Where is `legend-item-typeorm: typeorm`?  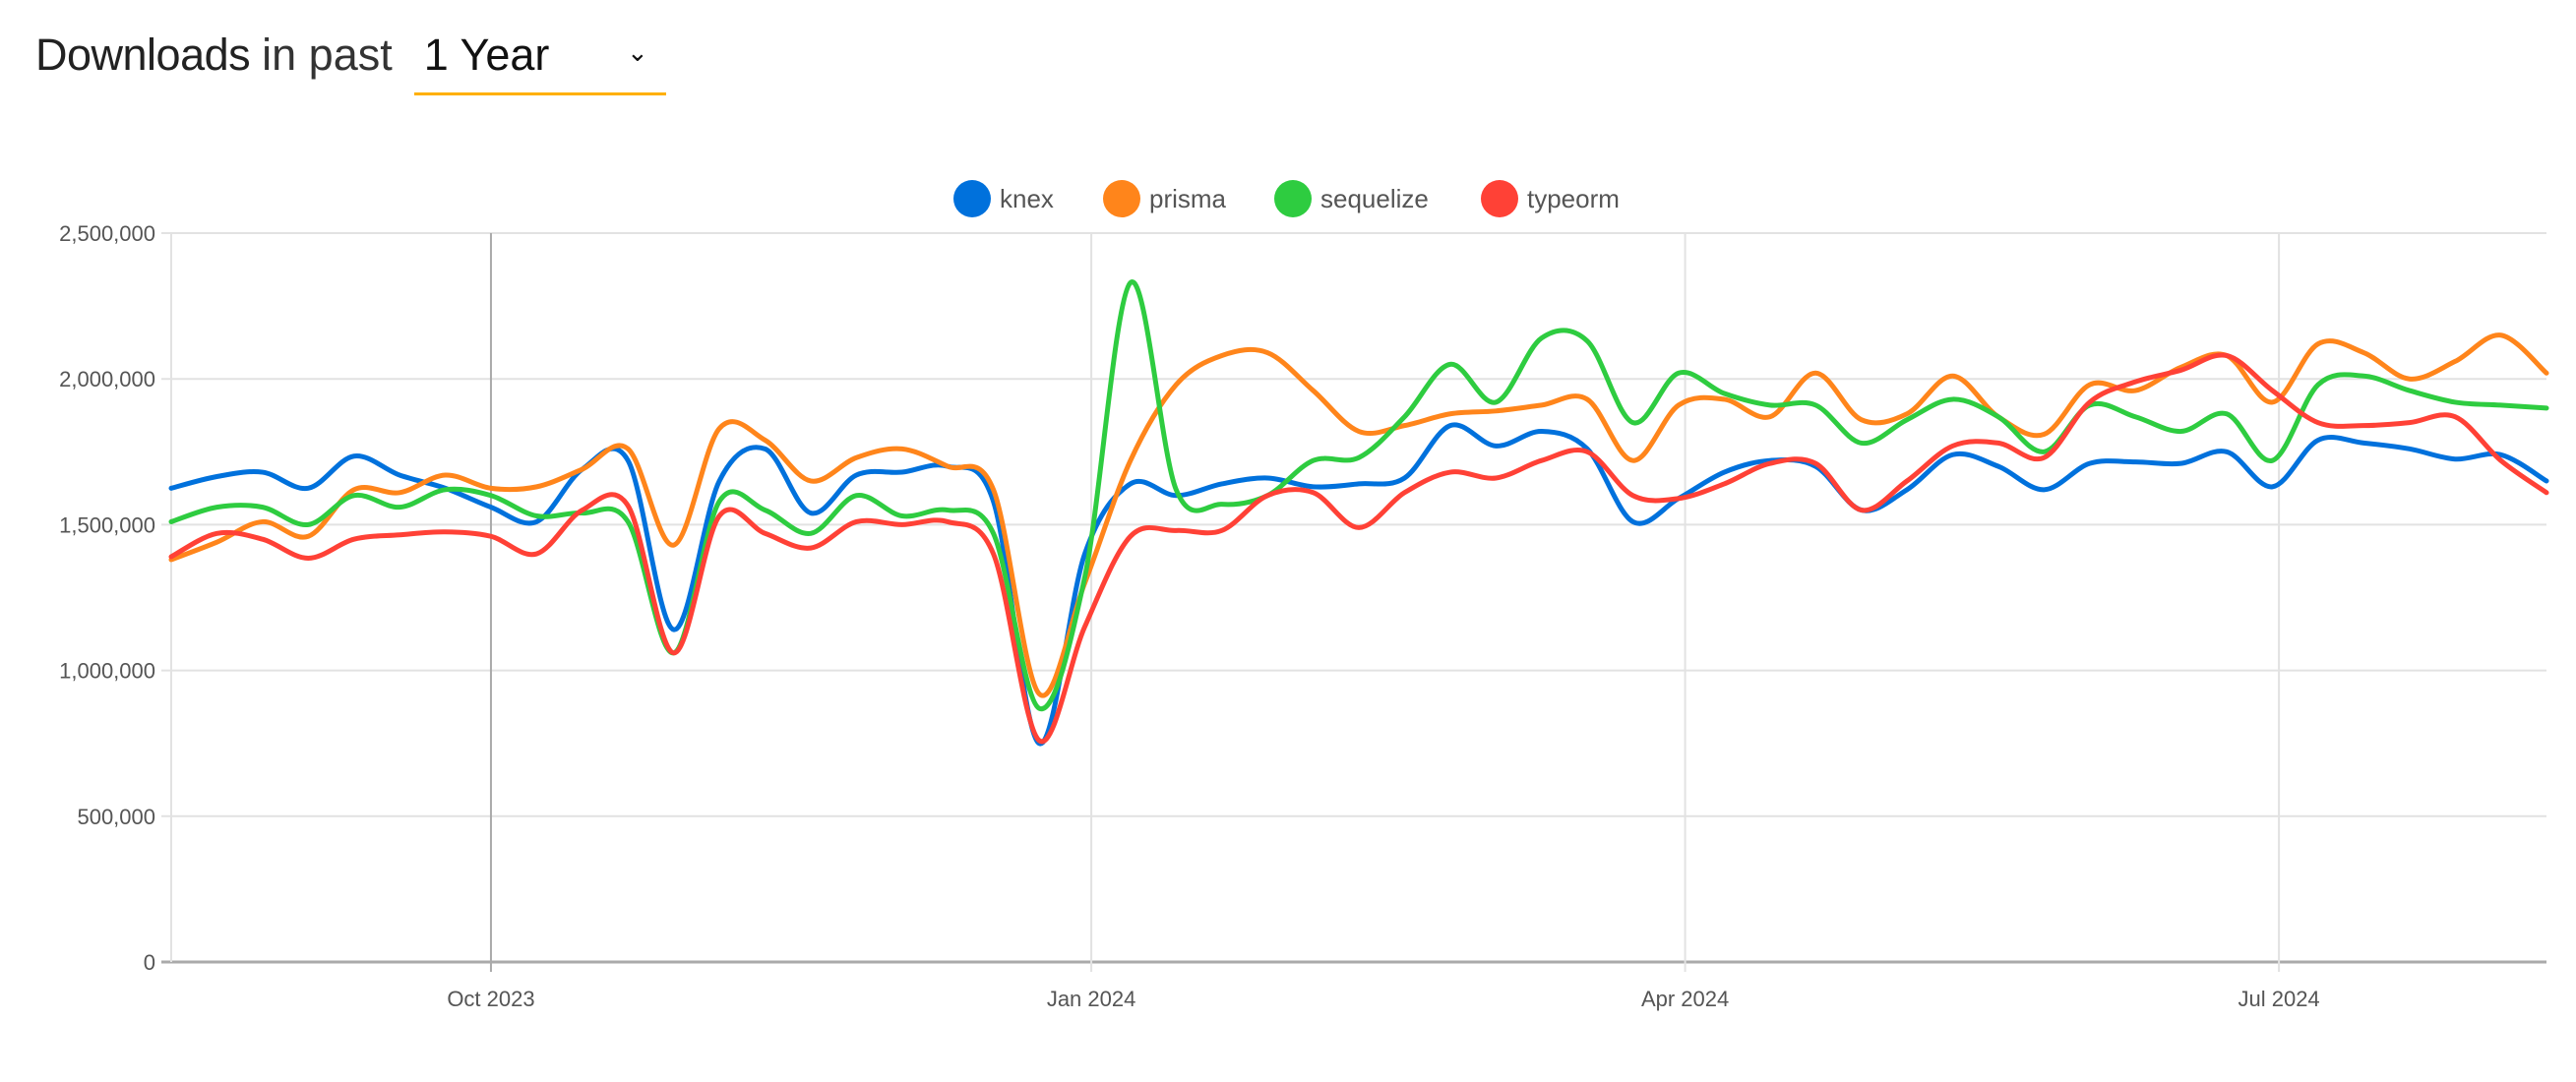
legend-item-typeorm: typeorm is located at coordinates (1550, 198).